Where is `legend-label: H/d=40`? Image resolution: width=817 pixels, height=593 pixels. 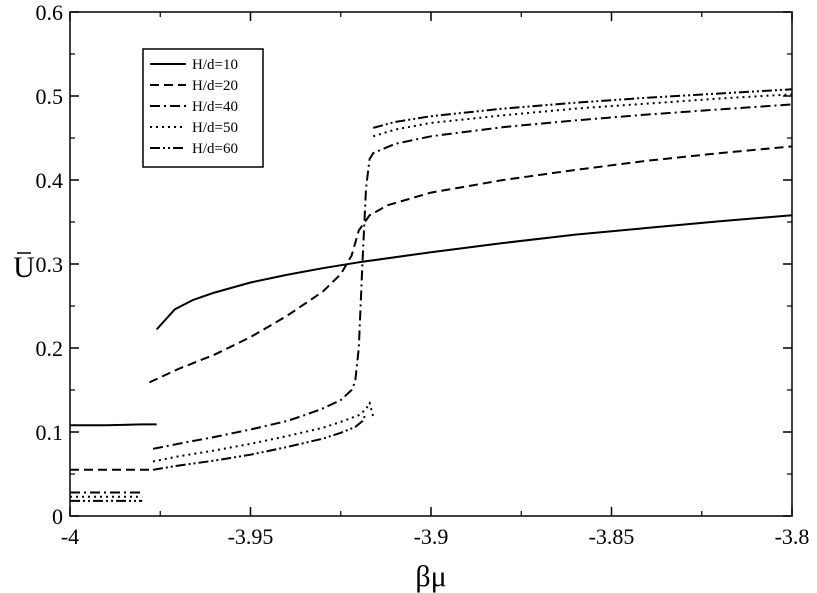
legend-label: H/d=40 is located at coordinates (215, 107).